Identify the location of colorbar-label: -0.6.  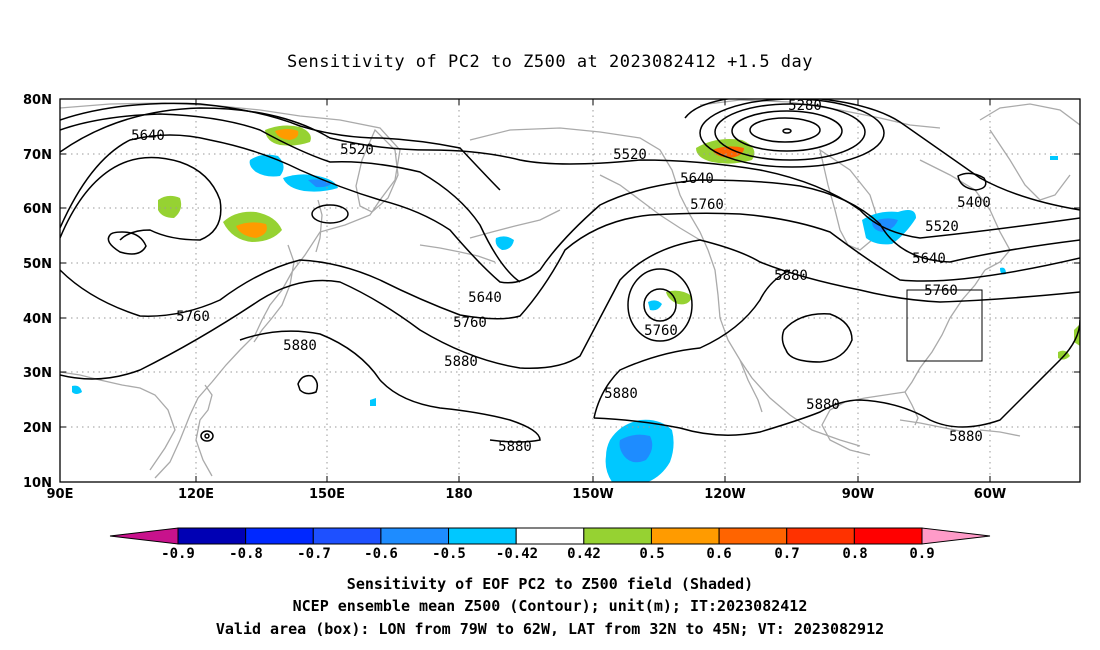
(381, 554).